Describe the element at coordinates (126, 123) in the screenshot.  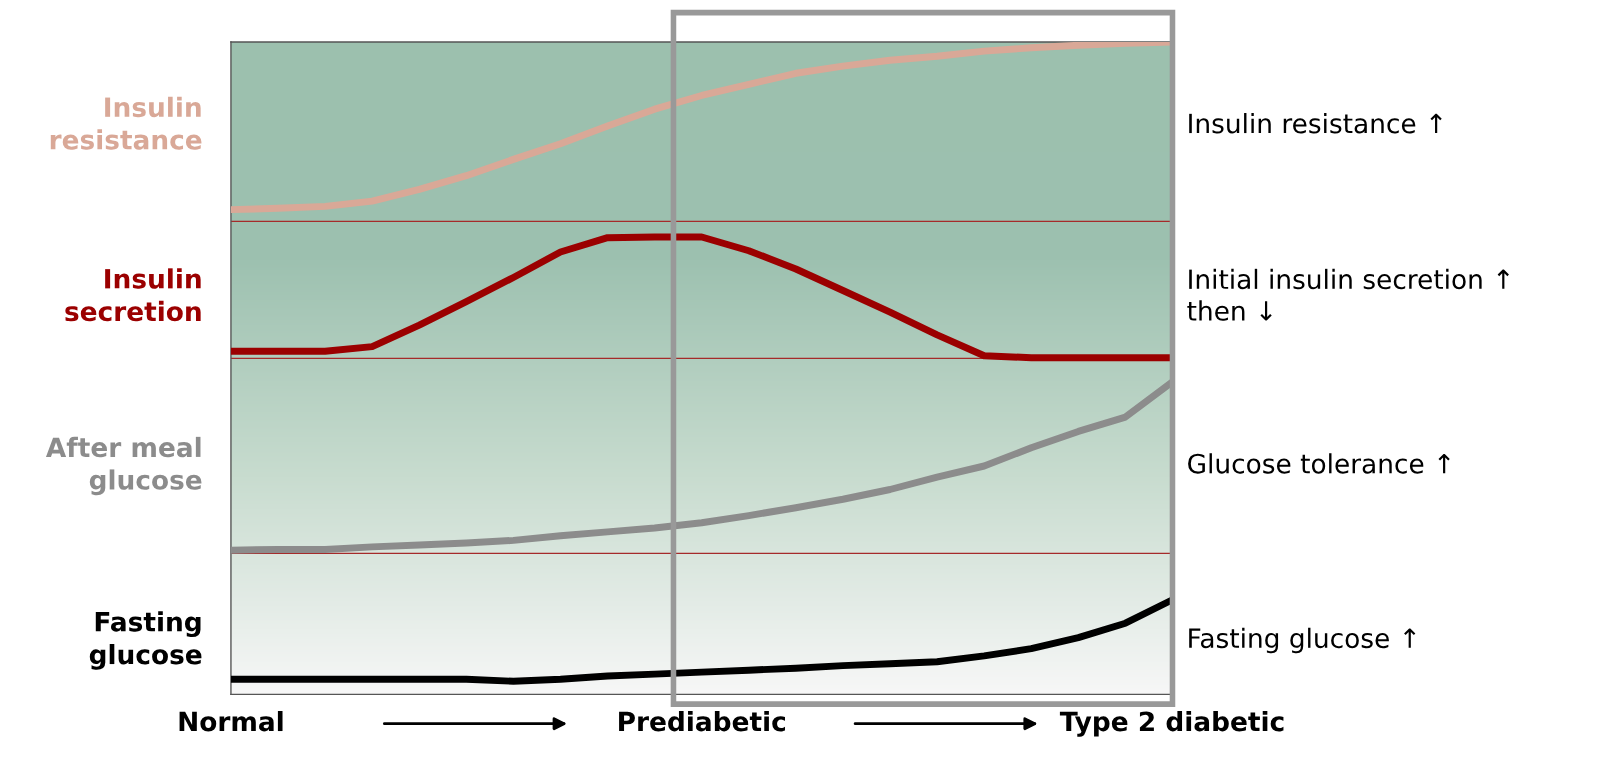
I see `text: Insulin resistance` at that location.